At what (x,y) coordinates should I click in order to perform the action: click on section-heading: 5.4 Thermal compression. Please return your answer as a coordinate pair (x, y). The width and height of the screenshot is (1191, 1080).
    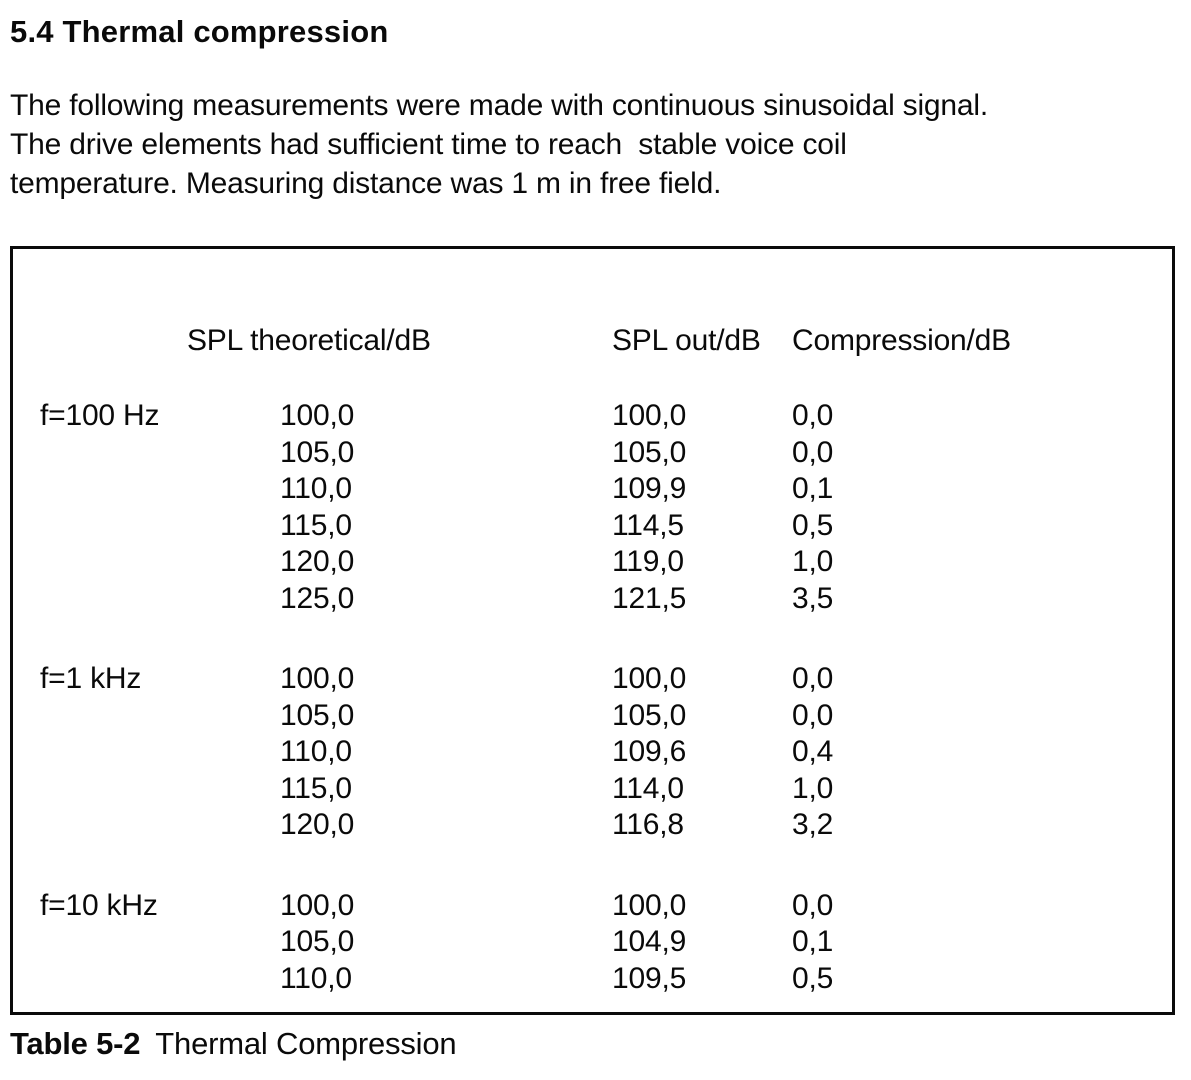
    Looking at the image, I should click on (199, 31).